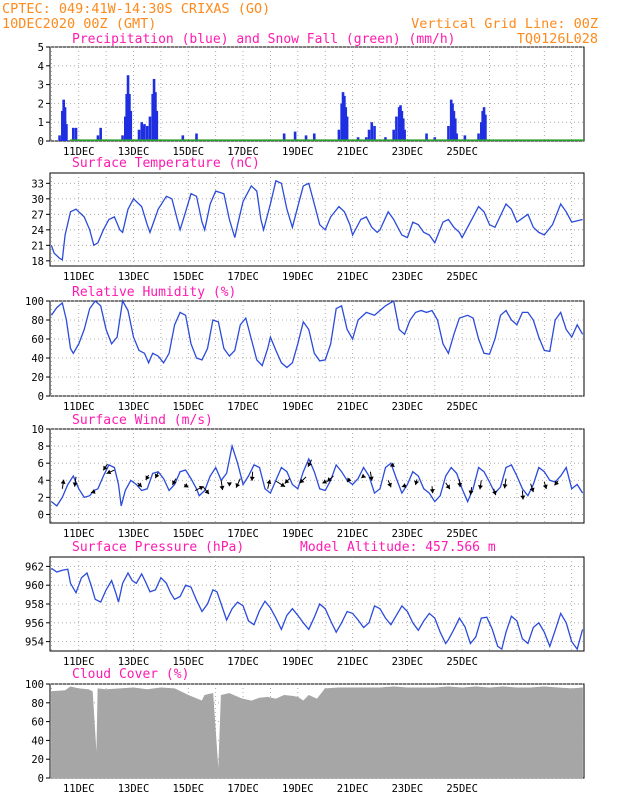 The image size is (618, 800). I want to click on rh-frame, so click(317, 348).